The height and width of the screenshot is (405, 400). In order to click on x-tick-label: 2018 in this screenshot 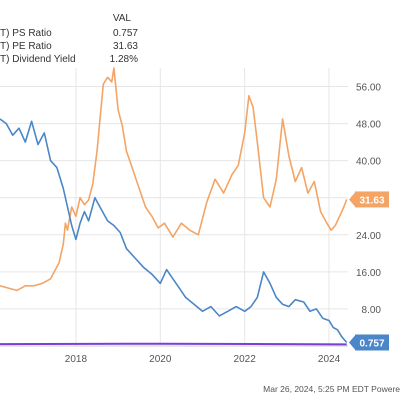, I will do `click(76, 359)`.